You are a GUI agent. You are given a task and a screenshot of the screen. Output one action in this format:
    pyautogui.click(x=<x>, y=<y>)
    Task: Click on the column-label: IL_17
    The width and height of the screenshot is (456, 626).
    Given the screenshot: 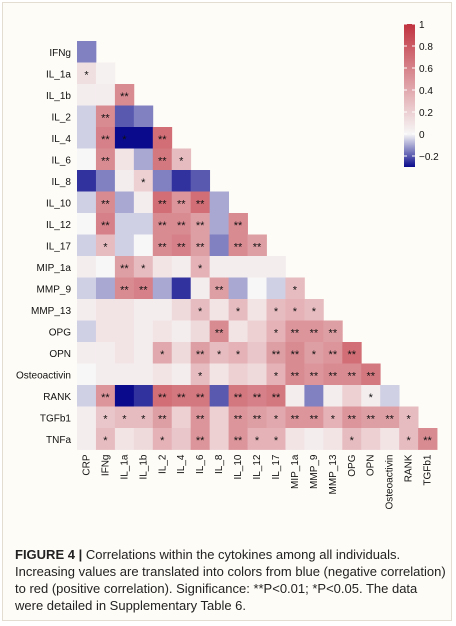 What is the action you would take?
    pyautogui.click(x=276, y=466)
    